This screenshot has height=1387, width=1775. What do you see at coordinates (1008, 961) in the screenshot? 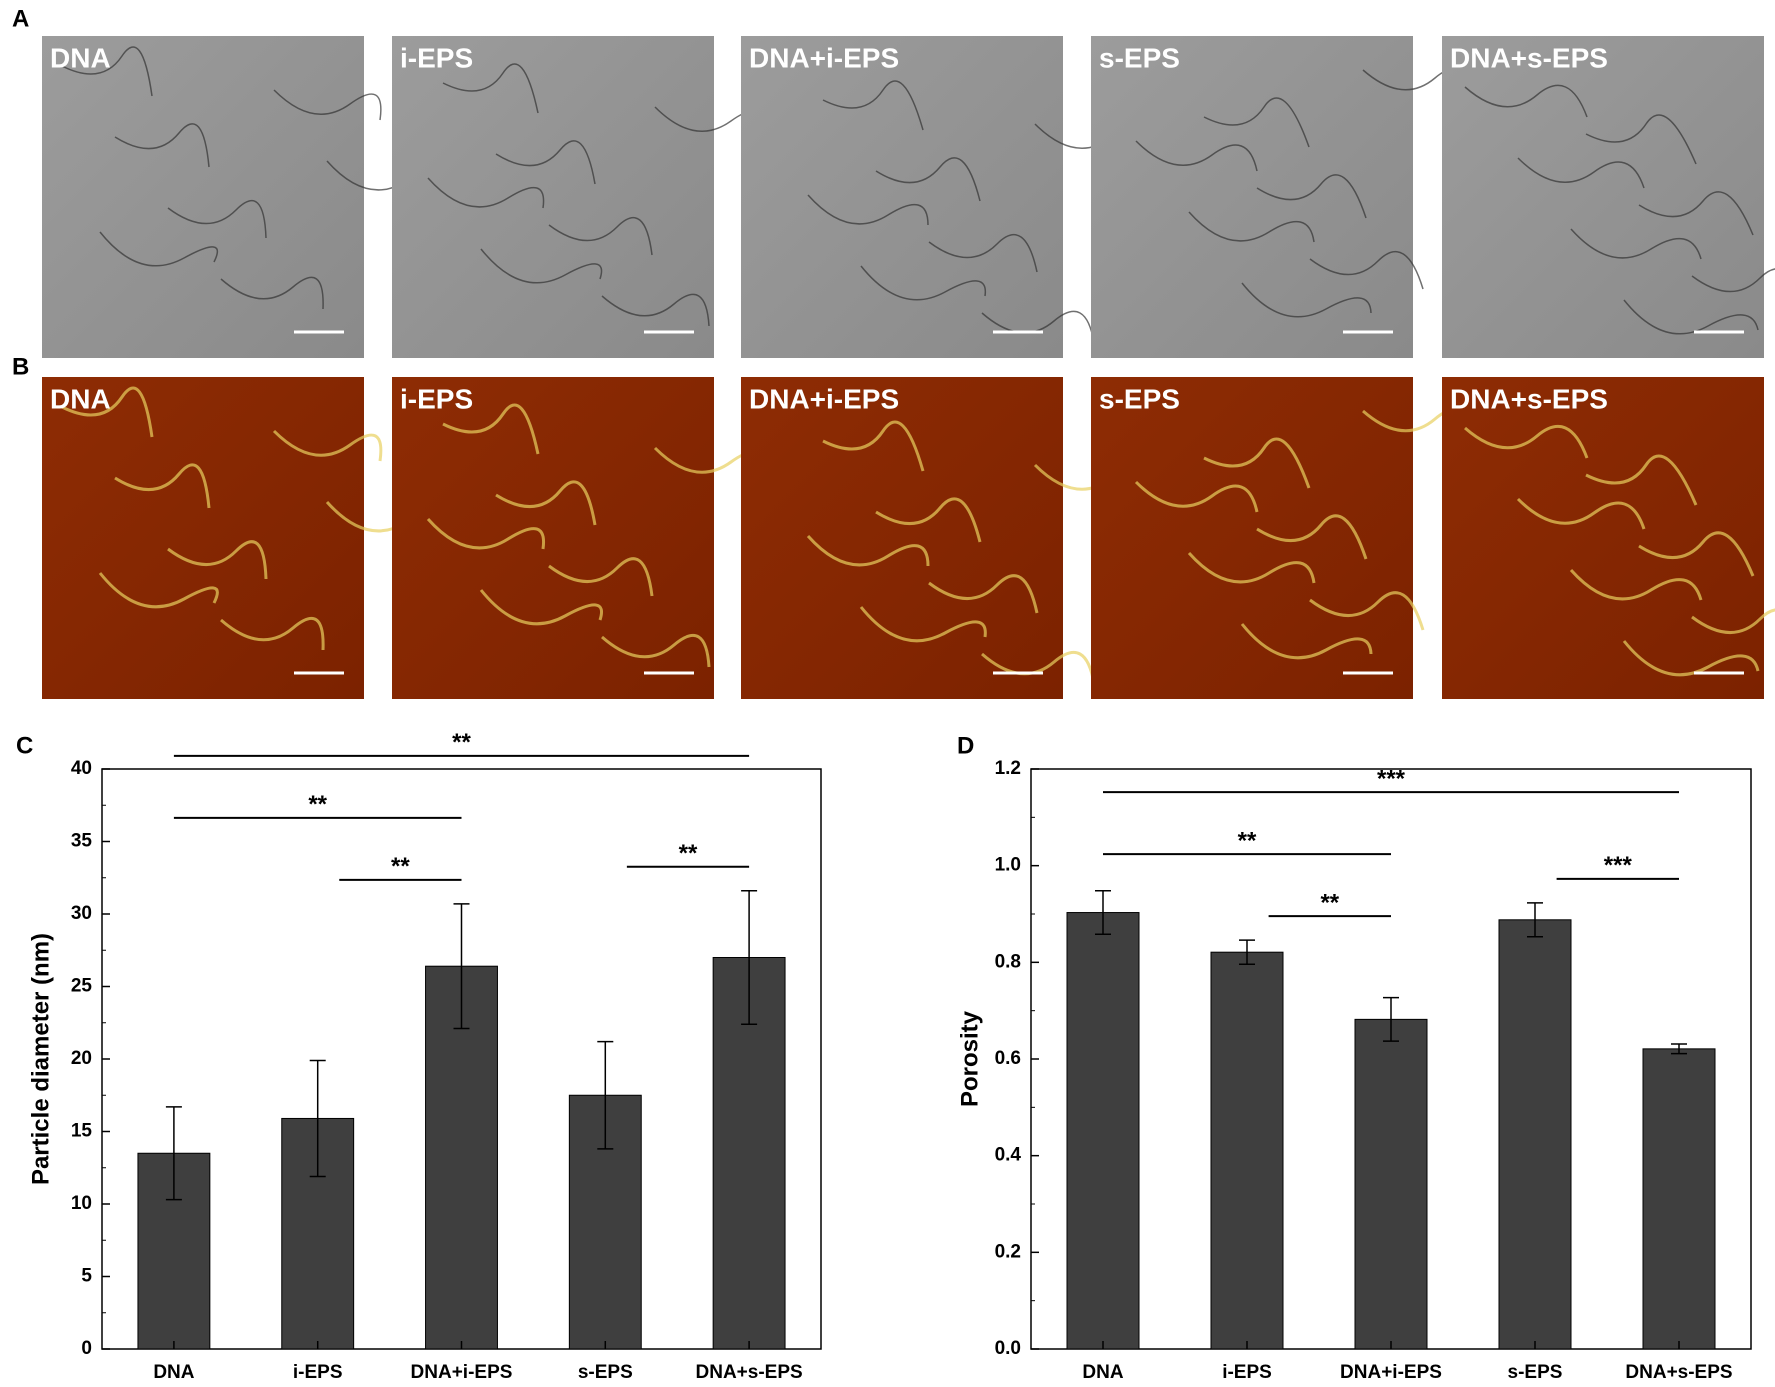
I see `y-tick-label: 0.8` at bounding box center [1008, 961].